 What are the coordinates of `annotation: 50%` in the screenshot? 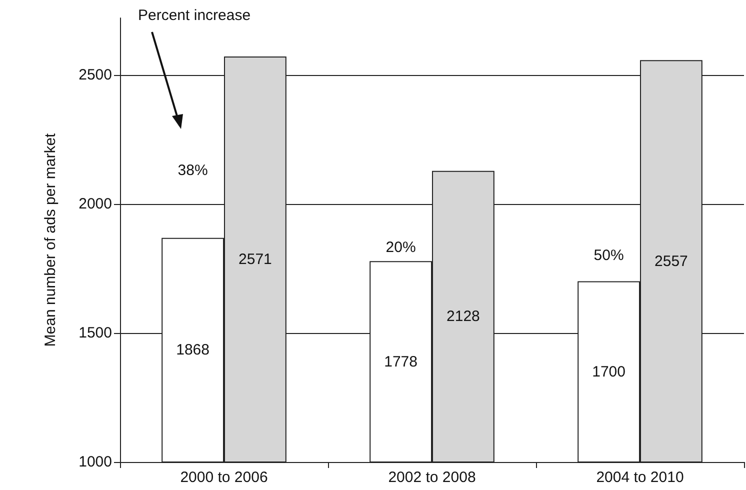 It's located at (609, 255).